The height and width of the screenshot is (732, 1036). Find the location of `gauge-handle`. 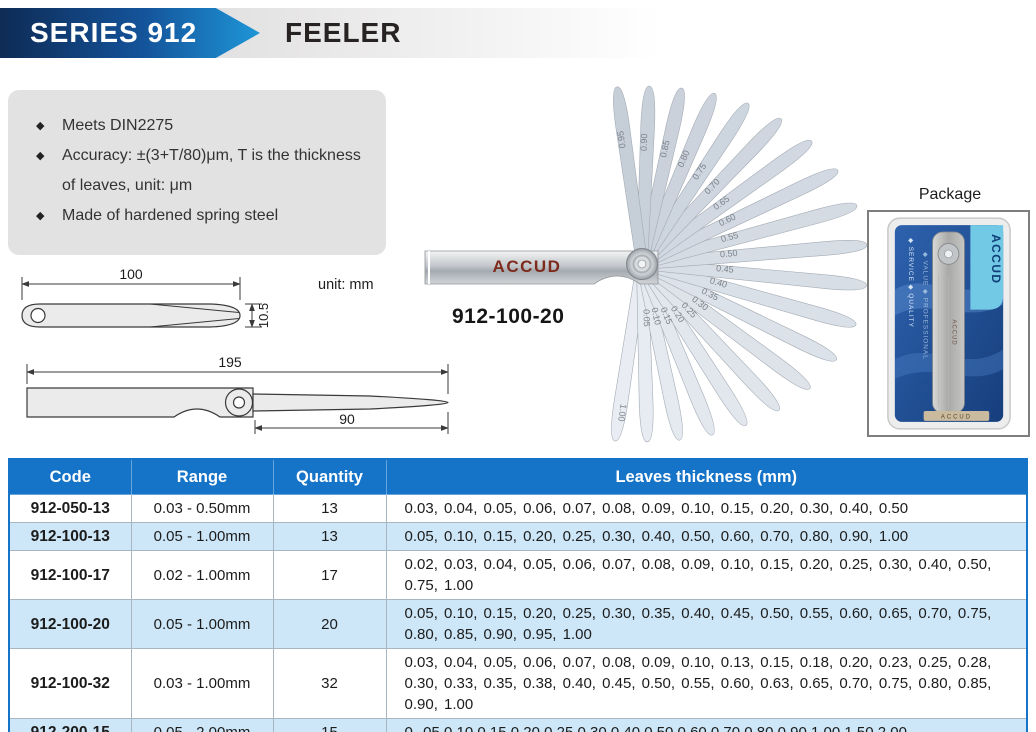

gauge-handle is located at coordinates (541, 267).